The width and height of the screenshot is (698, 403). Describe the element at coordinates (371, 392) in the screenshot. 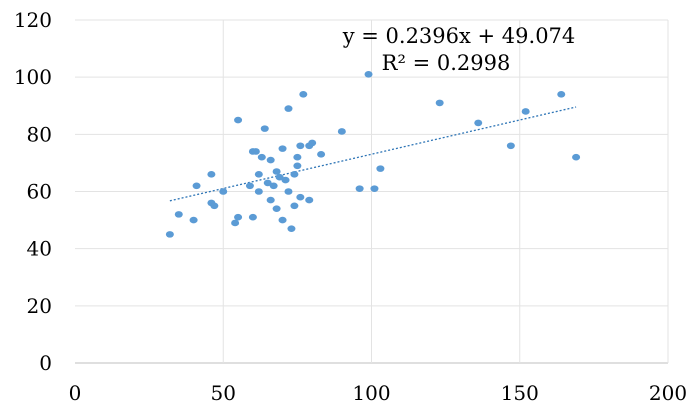

I see `x-tick-label: 100` at that location.